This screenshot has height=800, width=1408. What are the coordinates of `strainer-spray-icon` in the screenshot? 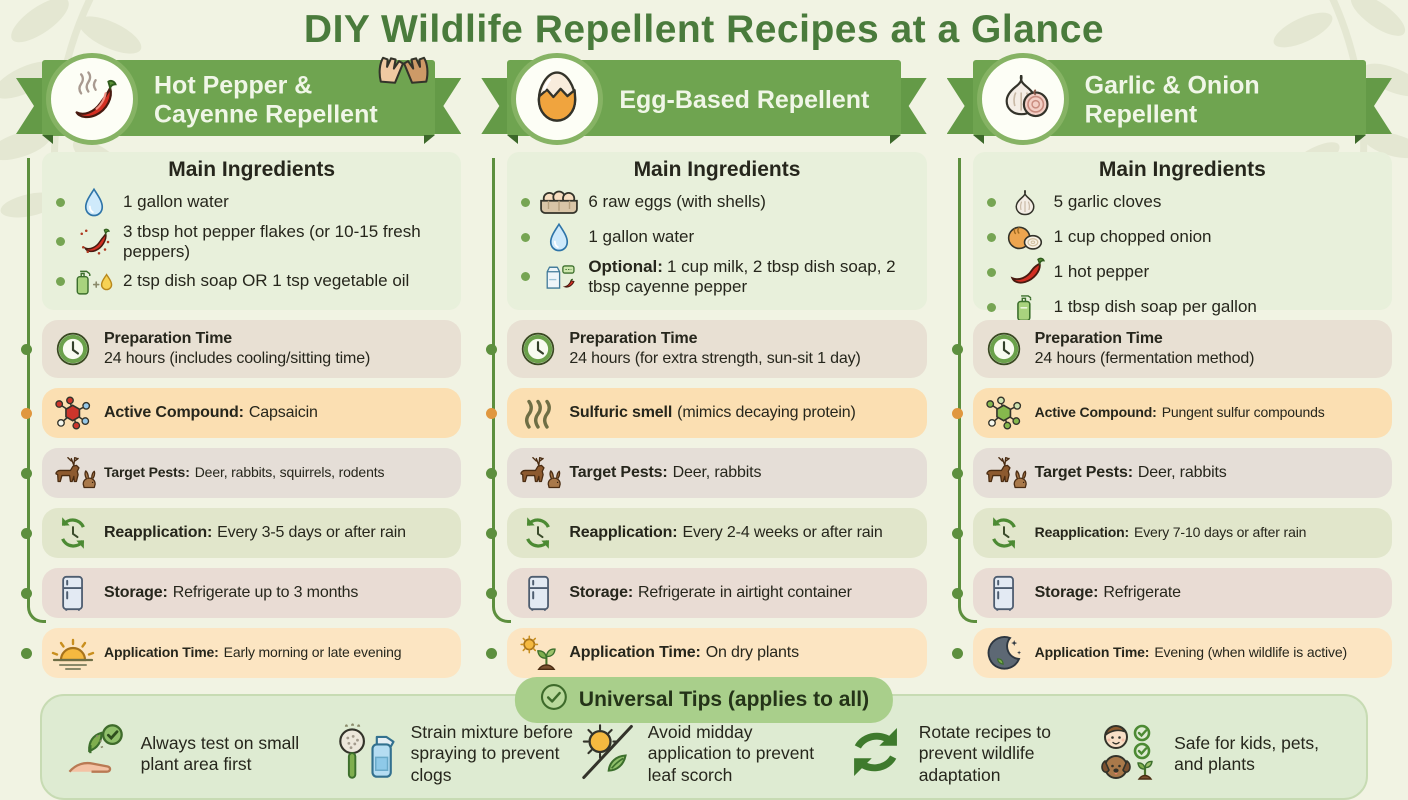 It's located at (367, 754).